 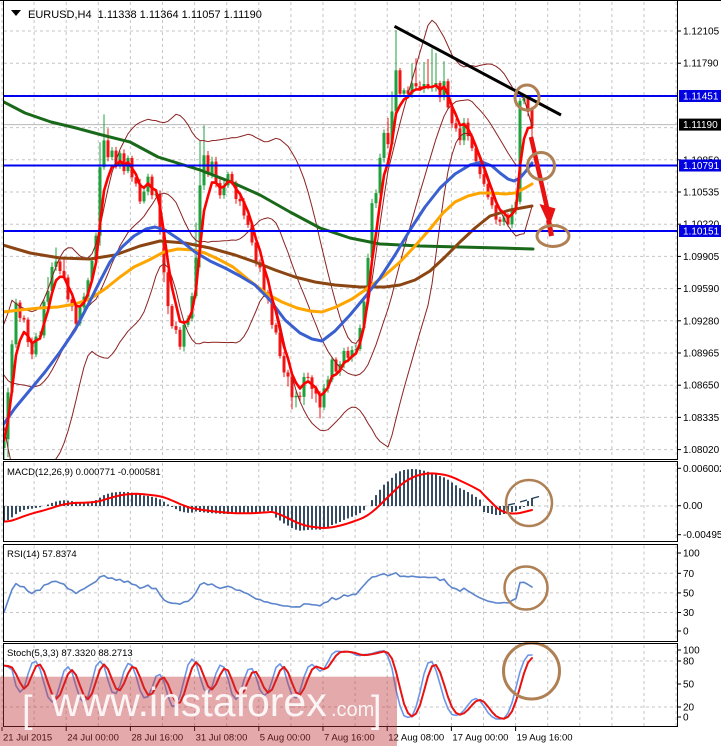 What do you see at coordinates (84, 472) in the screenshot?
I see `svg-text:MACD(12,26,9) 0.000771 -0.0005: MACD(12,26,9) 0.000771 -0.000581` at bounding box center [84, 472].